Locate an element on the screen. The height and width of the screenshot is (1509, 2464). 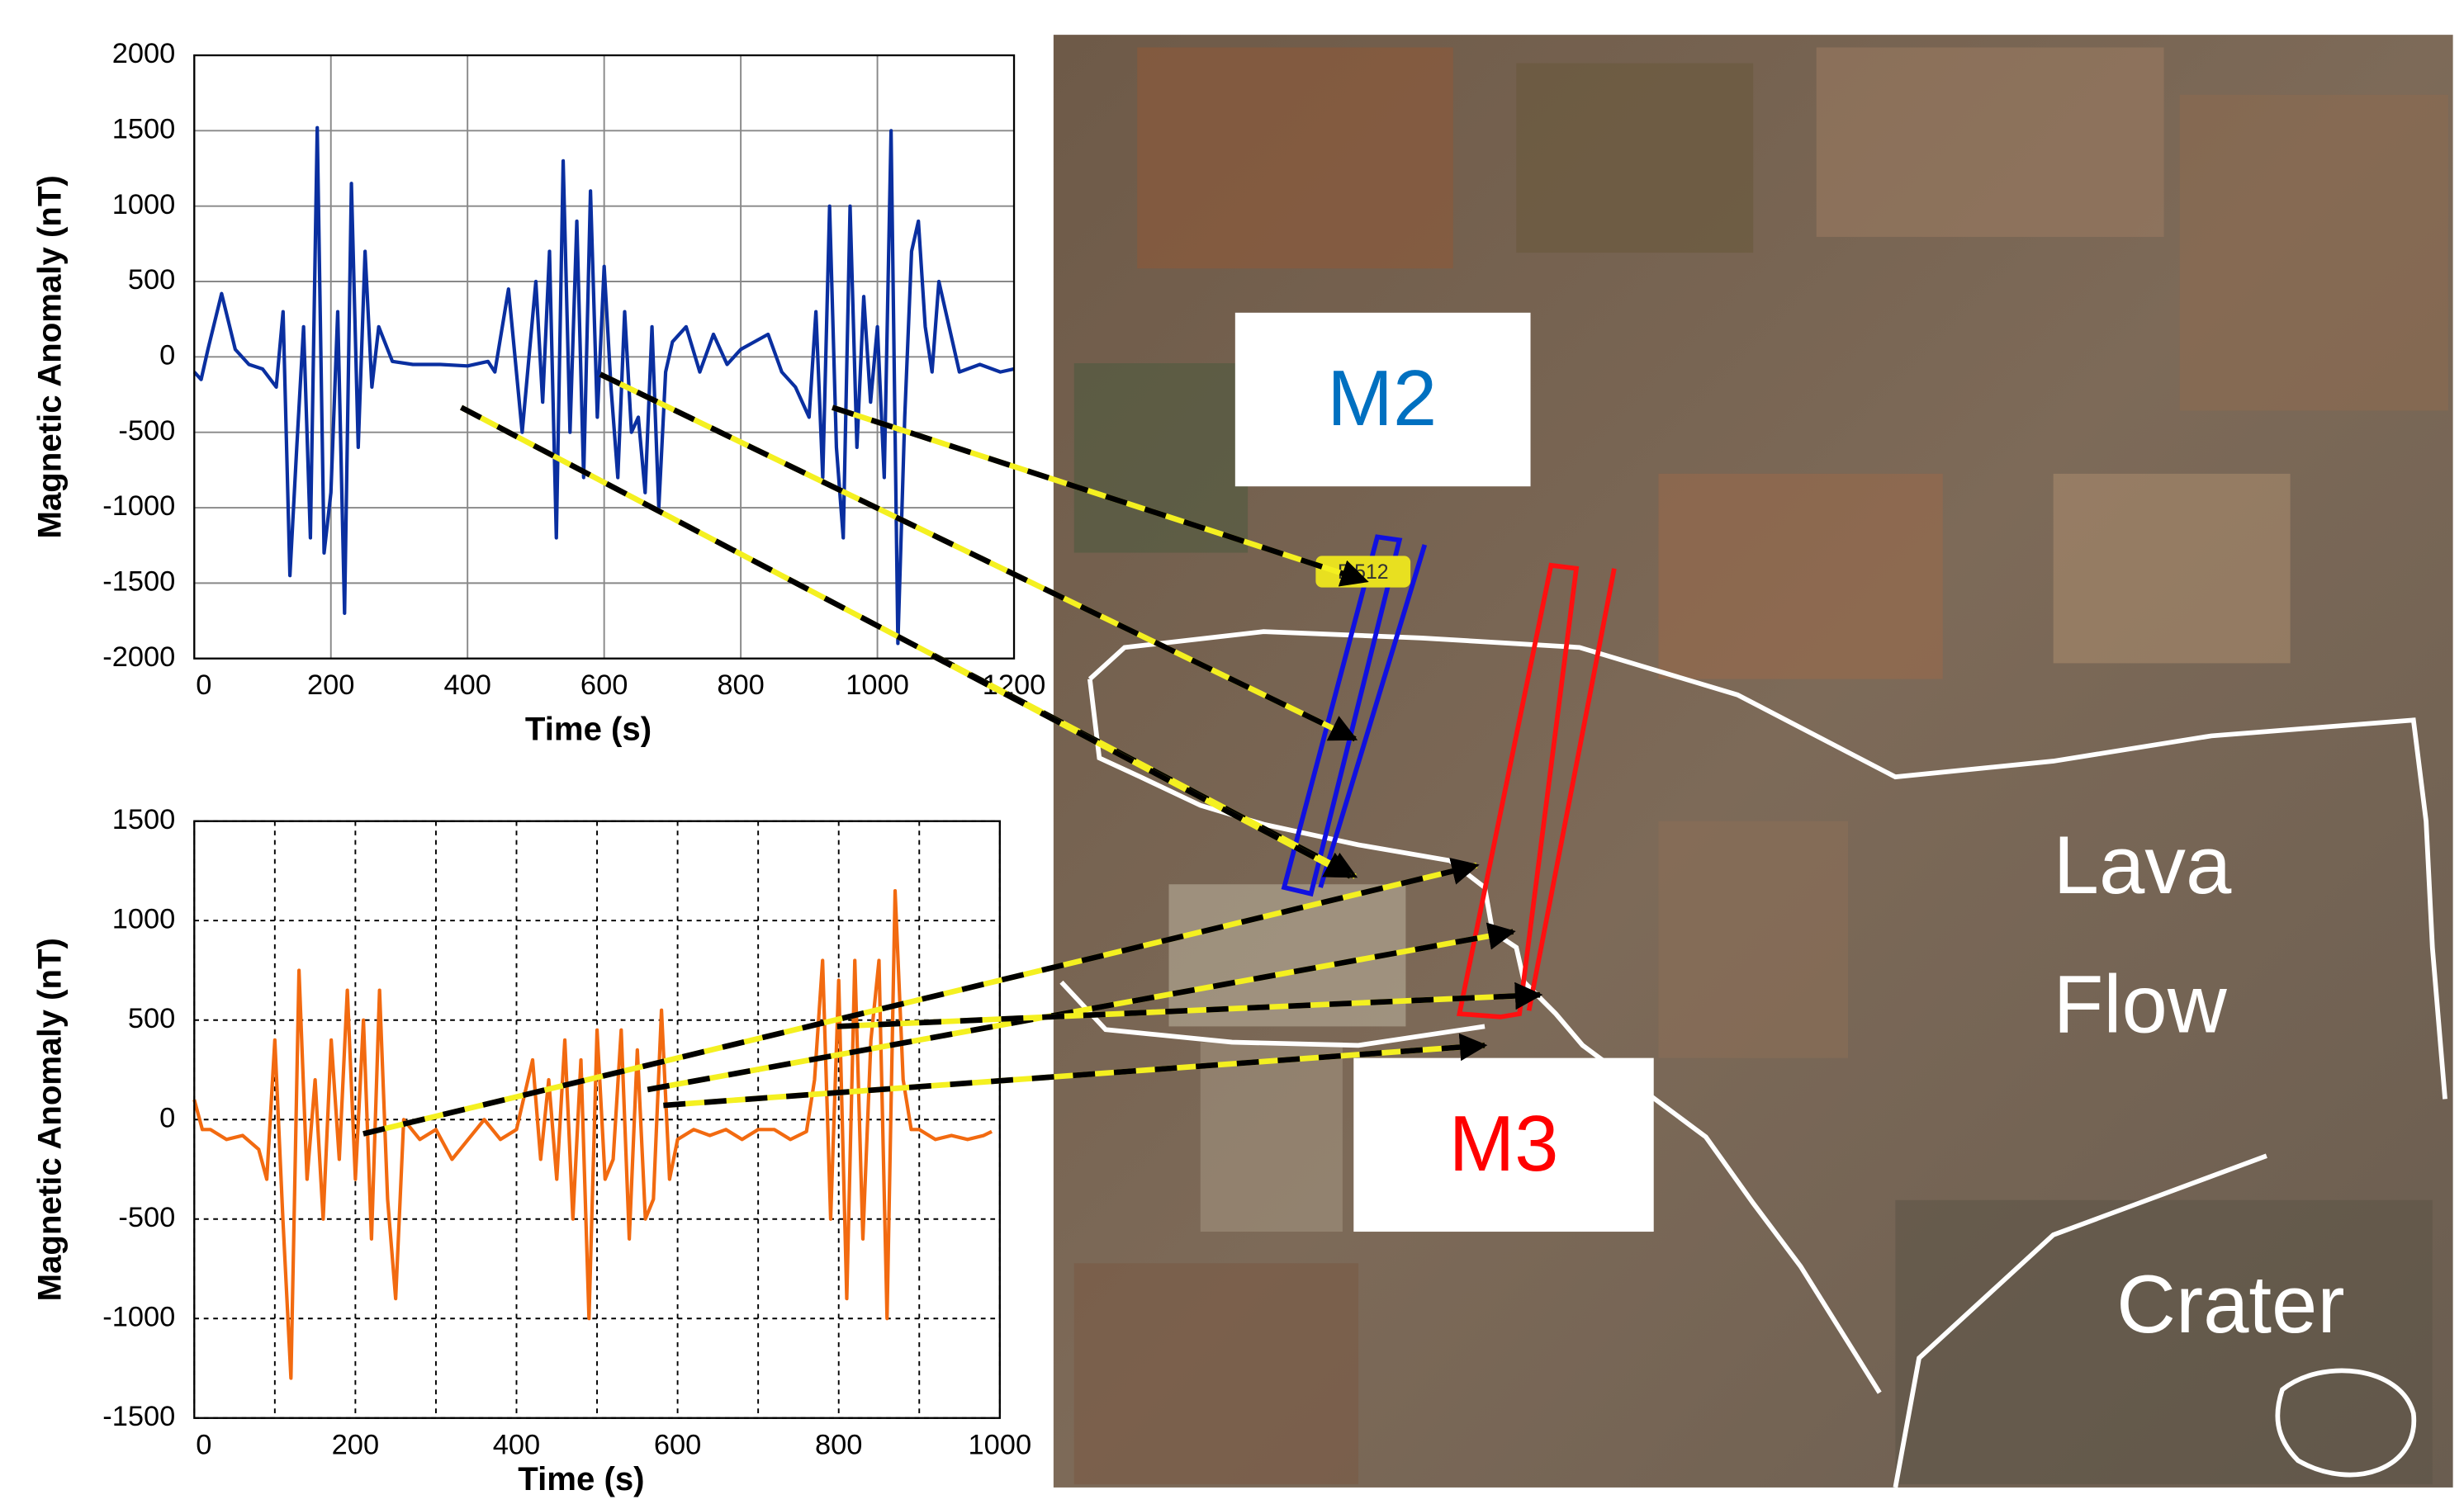
crater-label: Crater is located at coordinates (2230, 1305).